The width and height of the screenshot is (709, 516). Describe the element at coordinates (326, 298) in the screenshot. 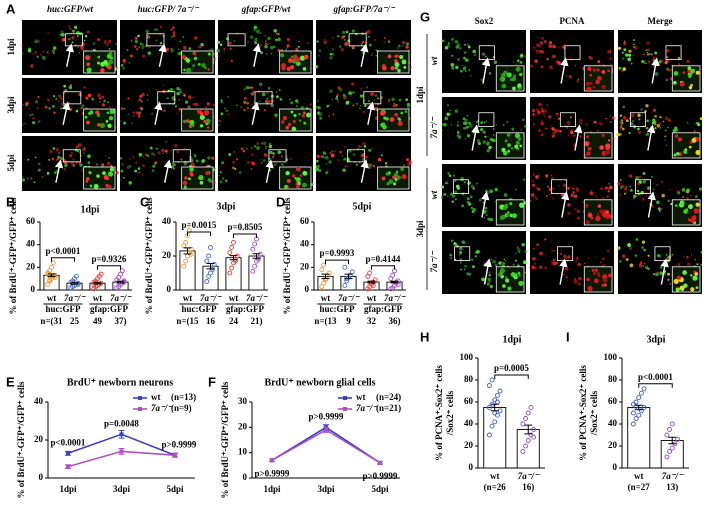

I see `x-tick-label: wt` at that location.